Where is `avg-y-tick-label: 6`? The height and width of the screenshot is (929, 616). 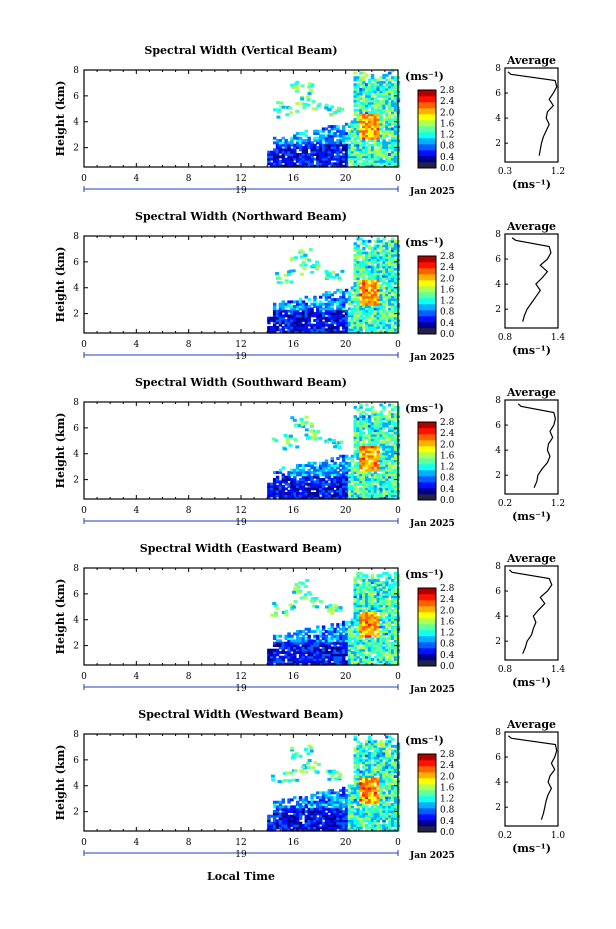
avg-y-tick-label: 6 is located at coordinates (498, 260).